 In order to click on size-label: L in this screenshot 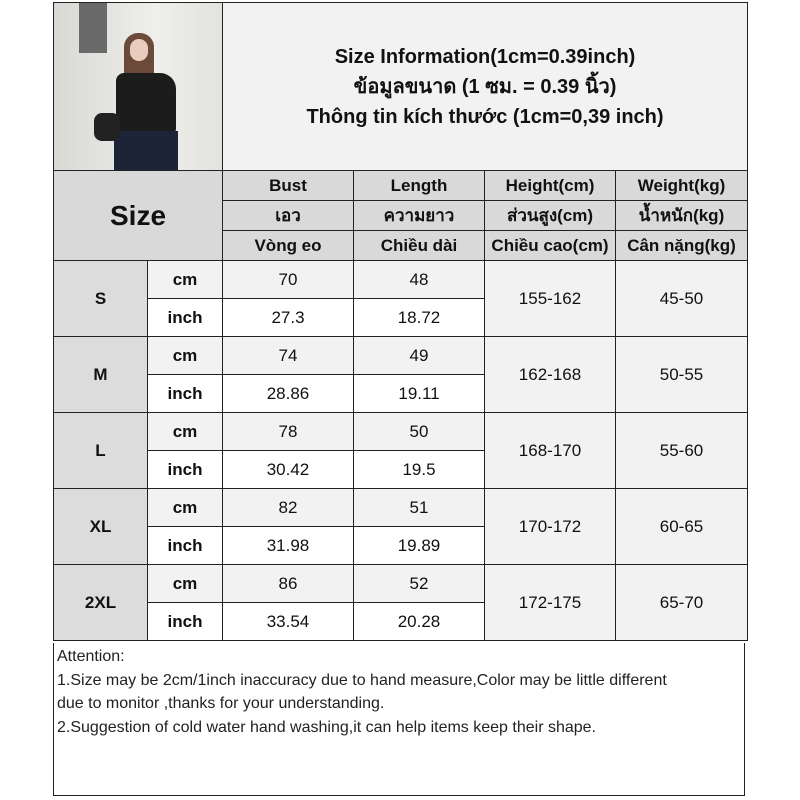, I will do `click(100, 450)`.